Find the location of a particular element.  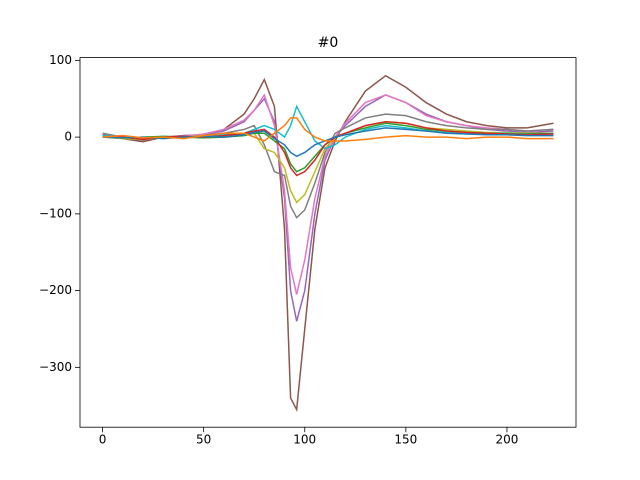

x-tick-label: 100 is located at coordinates (304, 440).